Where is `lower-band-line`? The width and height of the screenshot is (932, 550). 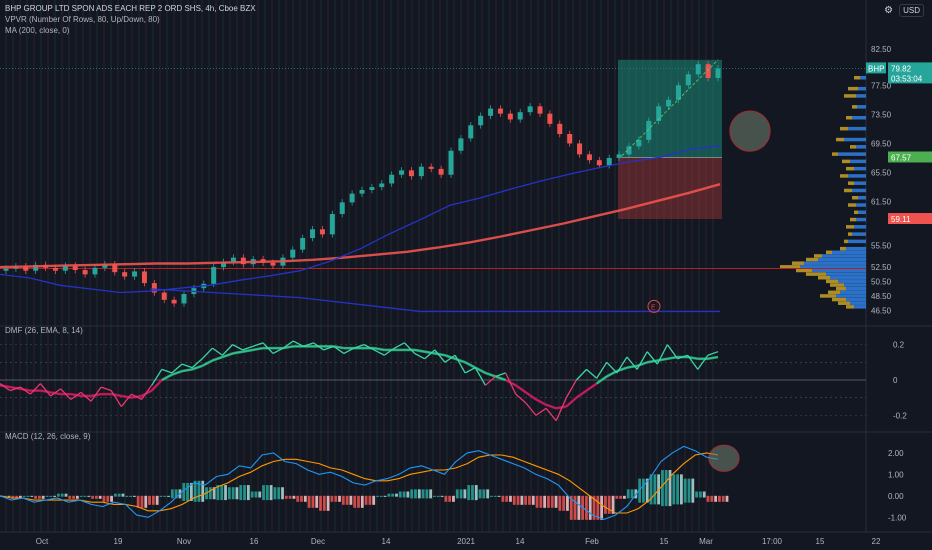
lower-band-line is located at coordinates (434, 300).